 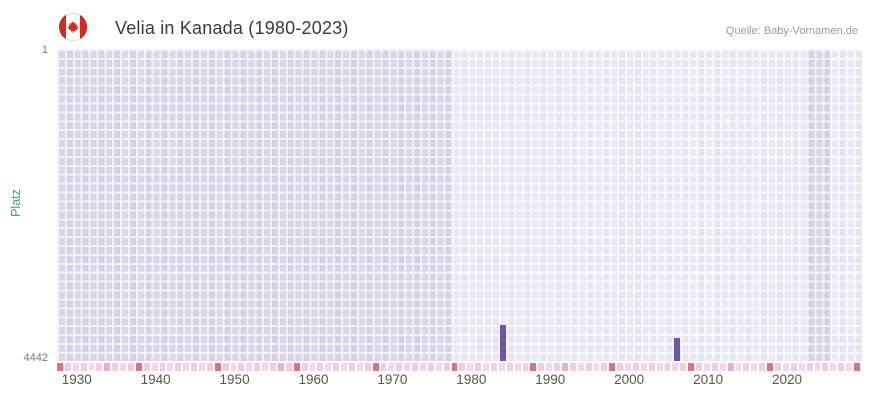 What do you see at coordinates (392, 379) in the screenshot?
I see `x-tick-label: 1970` at bounding box center [392, 379].